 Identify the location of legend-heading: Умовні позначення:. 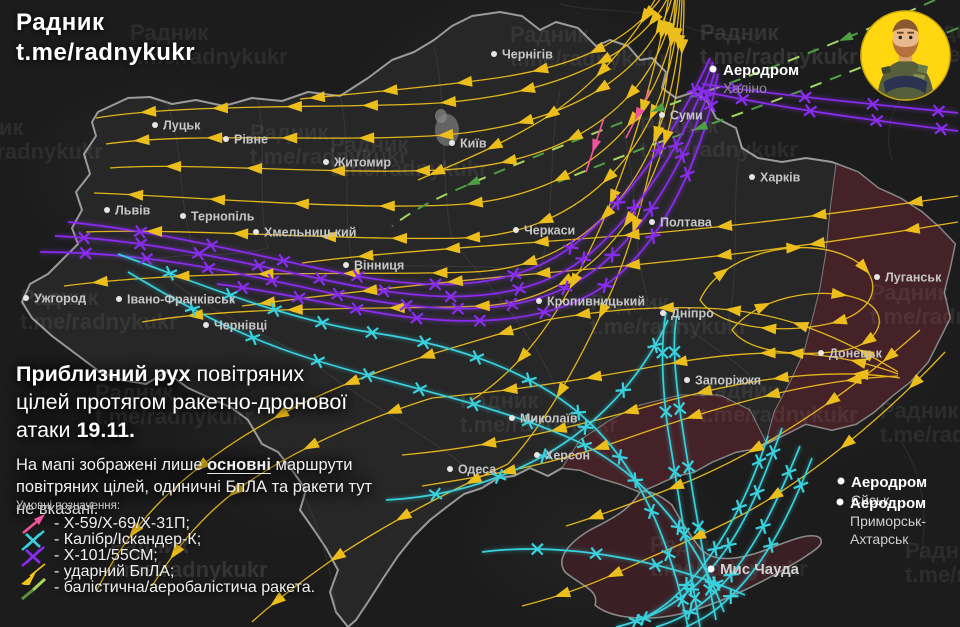
(68, 506).